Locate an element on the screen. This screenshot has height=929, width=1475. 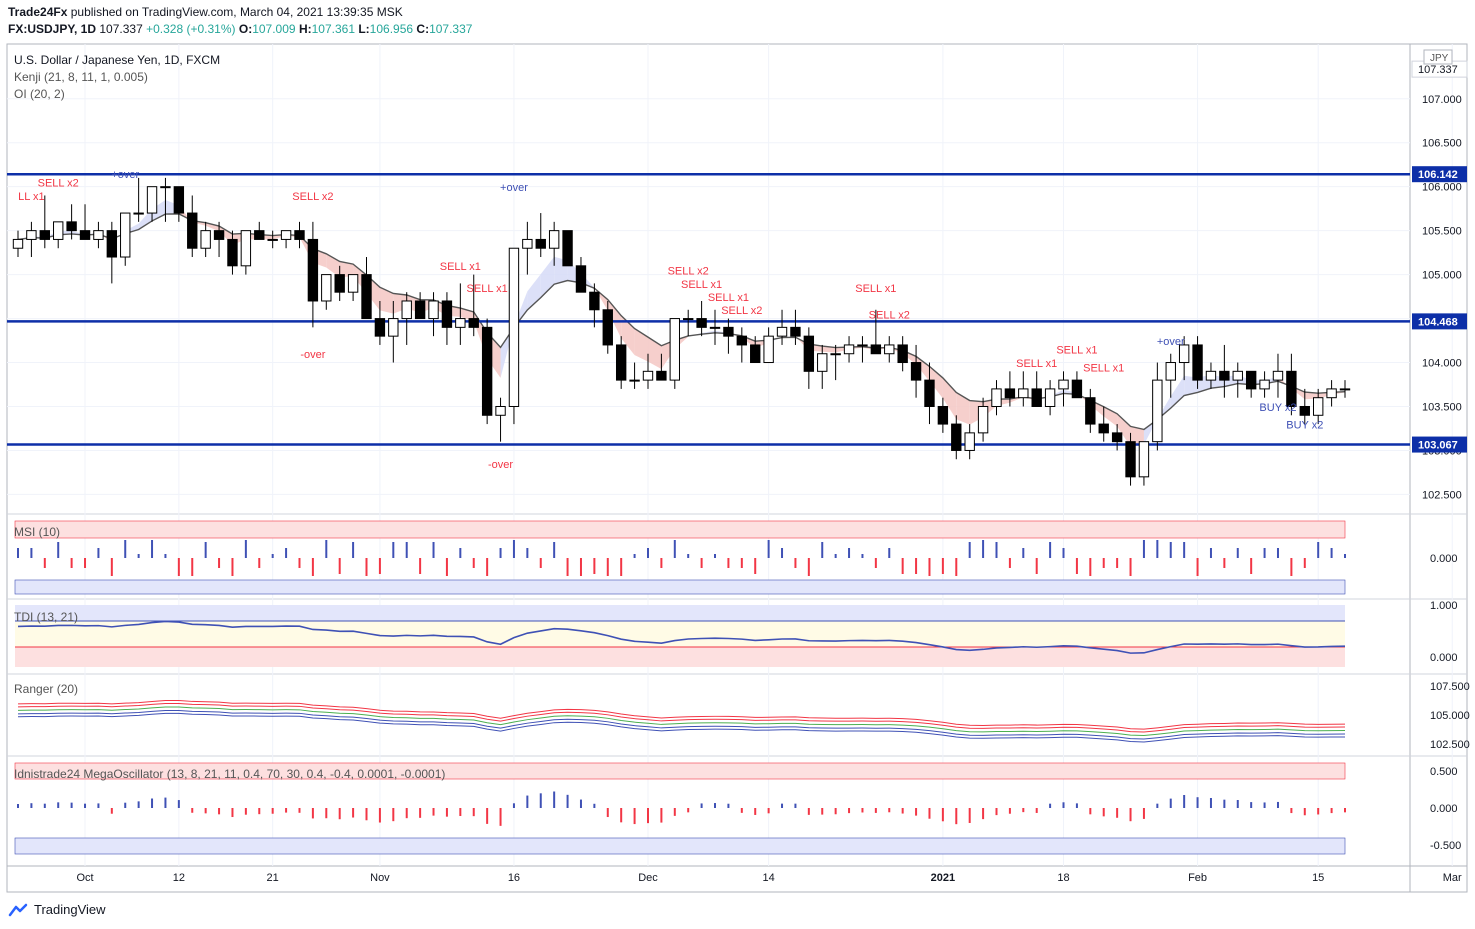
ranger-tick-label: 105.000 is located at coordinates (1450, 716).